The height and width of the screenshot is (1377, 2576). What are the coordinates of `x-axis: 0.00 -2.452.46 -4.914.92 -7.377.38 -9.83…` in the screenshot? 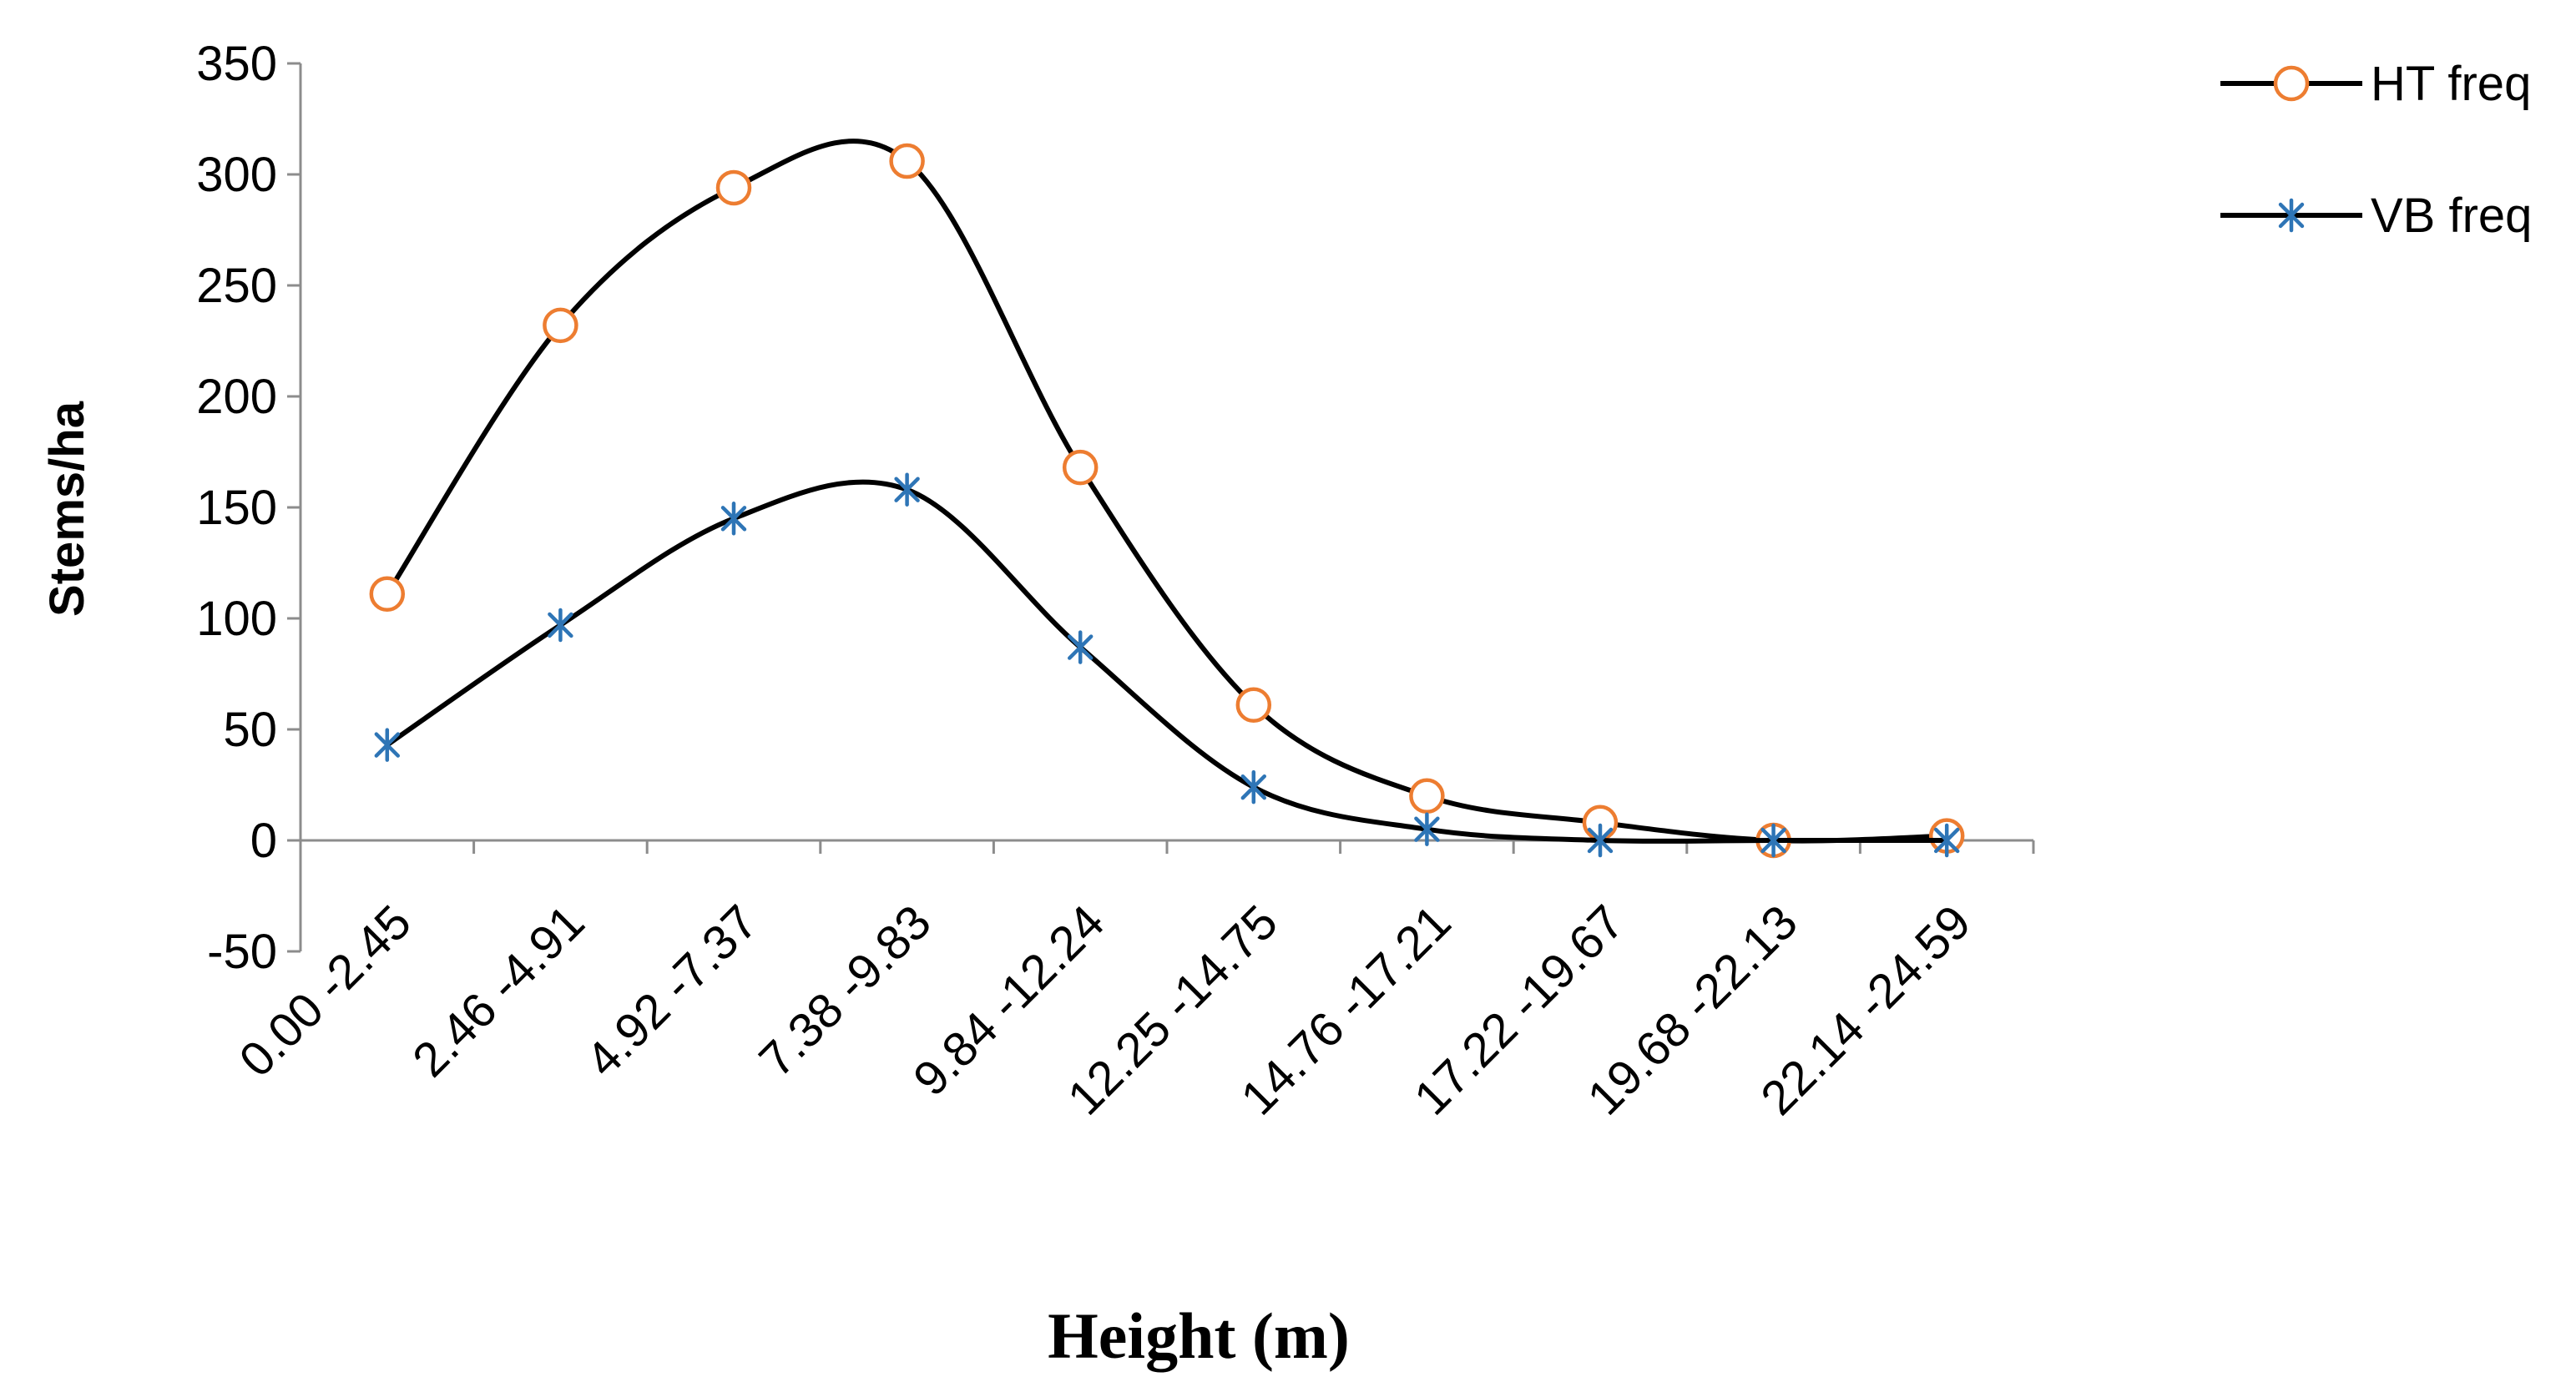 It's located at (1132, 983).